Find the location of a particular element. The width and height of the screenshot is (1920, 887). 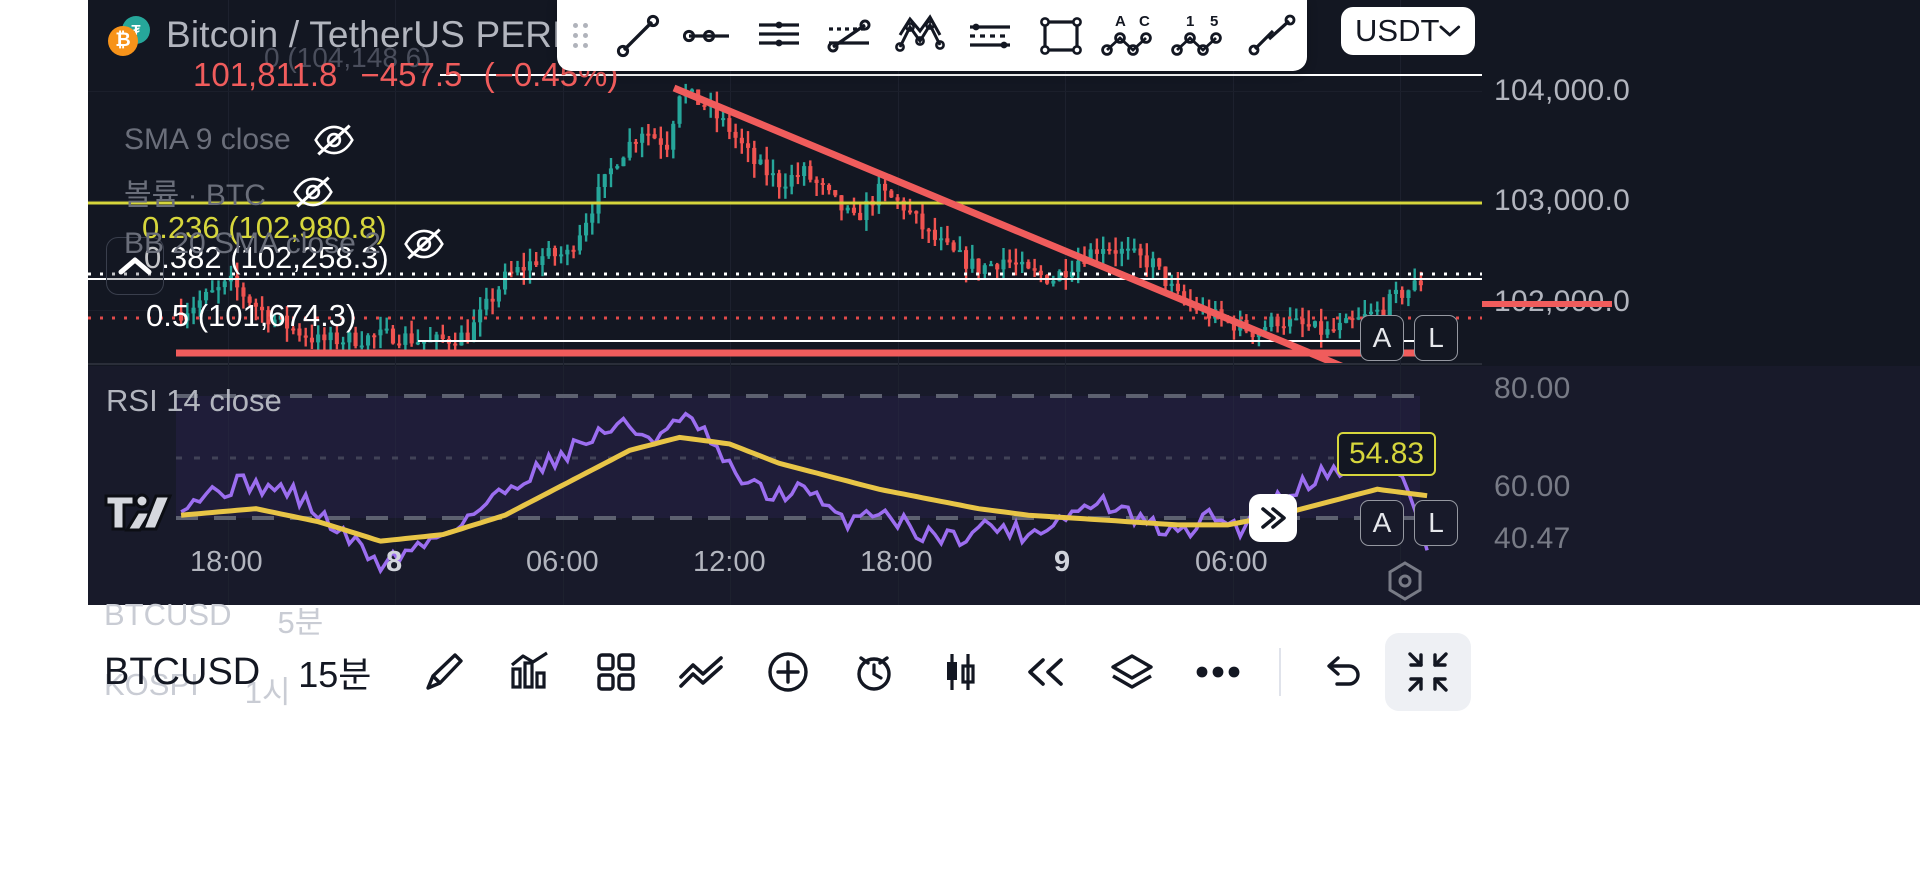

auto-scale-button: A is located at coordinates (1382, 338).